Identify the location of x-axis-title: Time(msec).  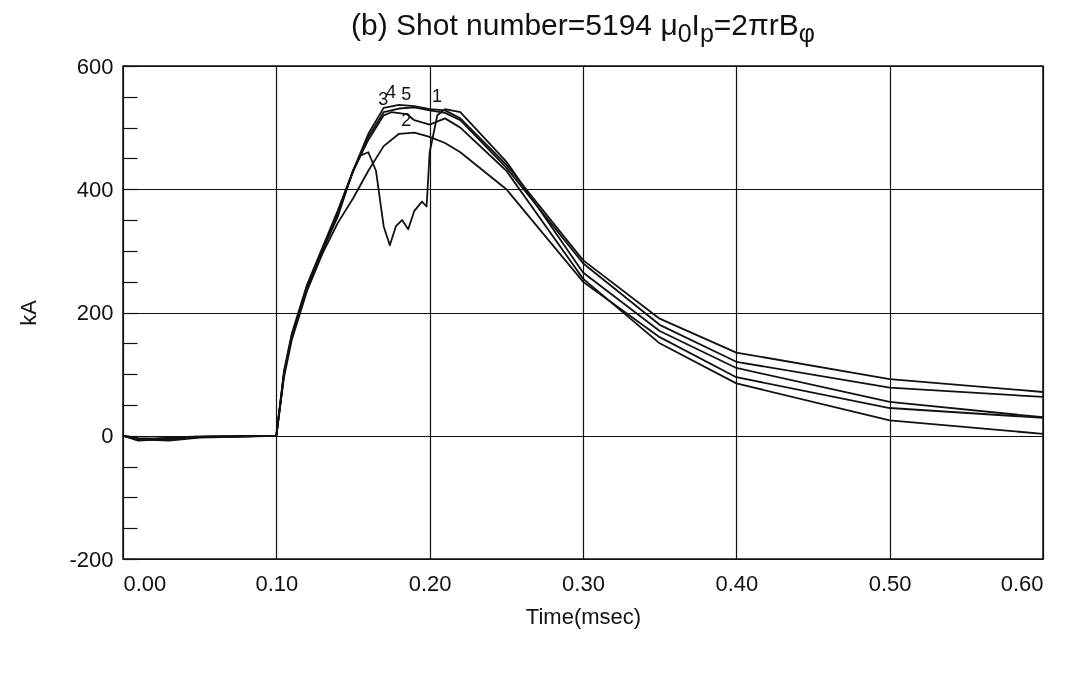
(583, 616).